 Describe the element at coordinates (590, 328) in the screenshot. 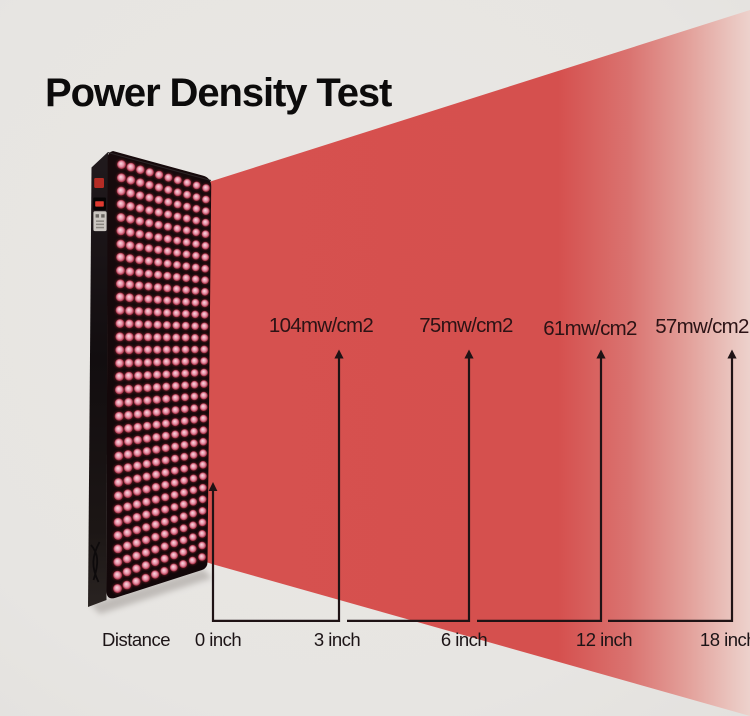

I see `svg-text: 61mw/cm2` at that location.